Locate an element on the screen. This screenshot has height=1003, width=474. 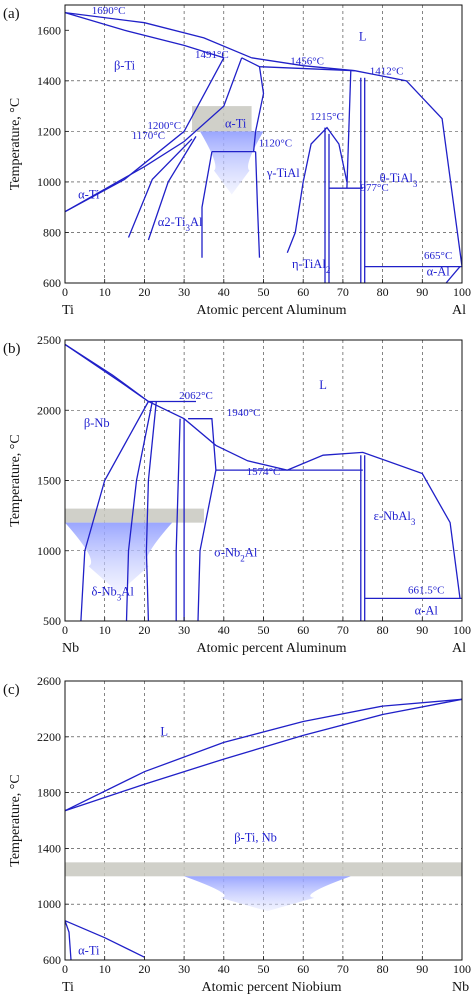
temperature-annotation: 977°C is located at coordinates (375, 188).